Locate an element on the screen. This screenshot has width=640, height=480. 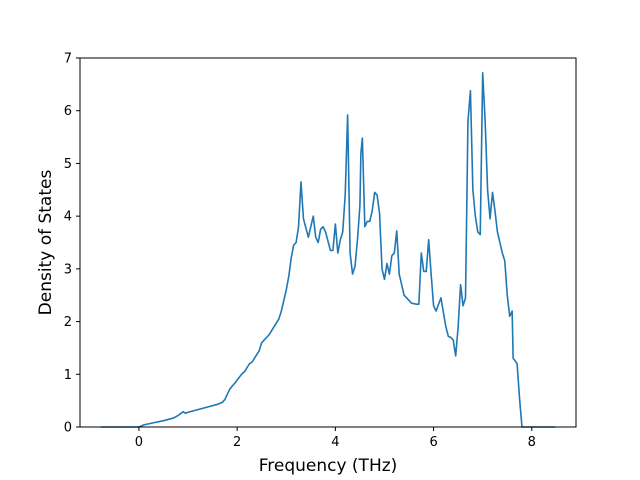
x-tick-label: 4 is located at coordinates (335, 442).